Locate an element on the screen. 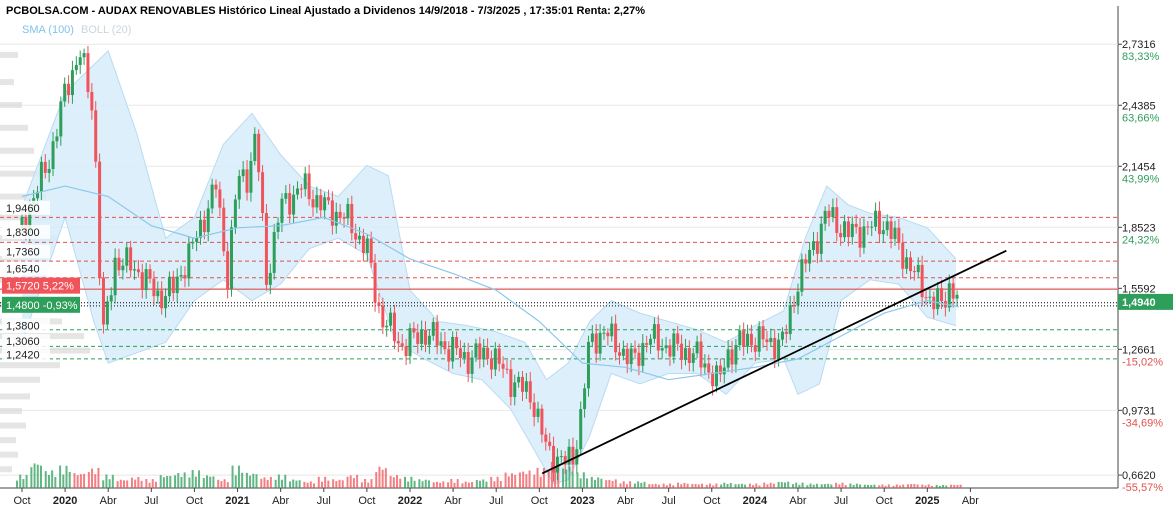  y-tick-label: 2,1454 is located at coordinates (1139, 167).